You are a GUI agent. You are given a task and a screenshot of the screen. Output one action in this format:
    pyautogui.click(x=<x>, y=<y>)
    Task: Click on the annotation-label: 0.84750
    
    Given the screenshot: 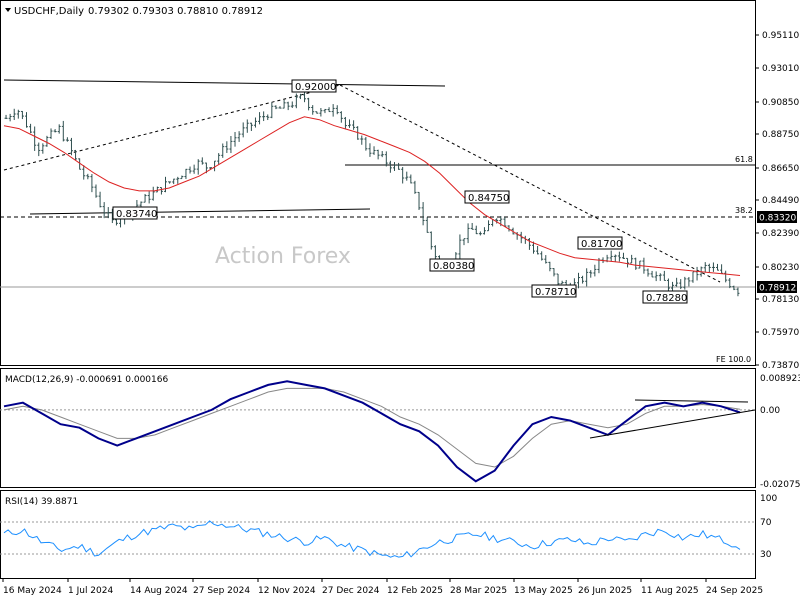 What is the action you would take?
    pyautogui.click(x=488, y=198)
    